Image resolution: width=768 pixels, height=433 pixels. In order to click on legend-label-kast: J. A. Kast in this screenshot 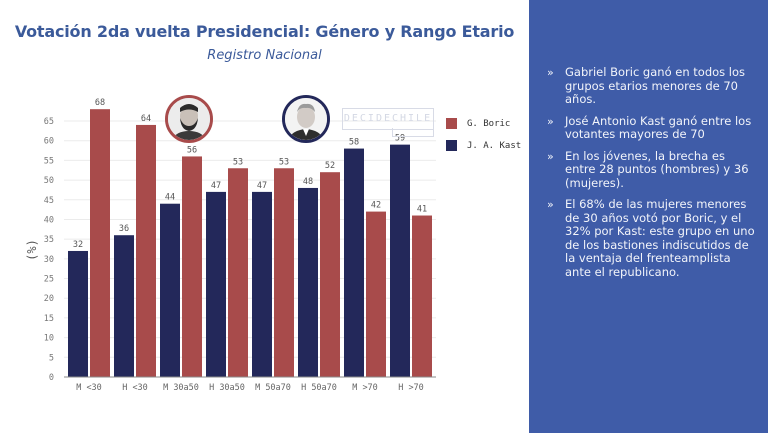, I will do `click(494, 145)`.